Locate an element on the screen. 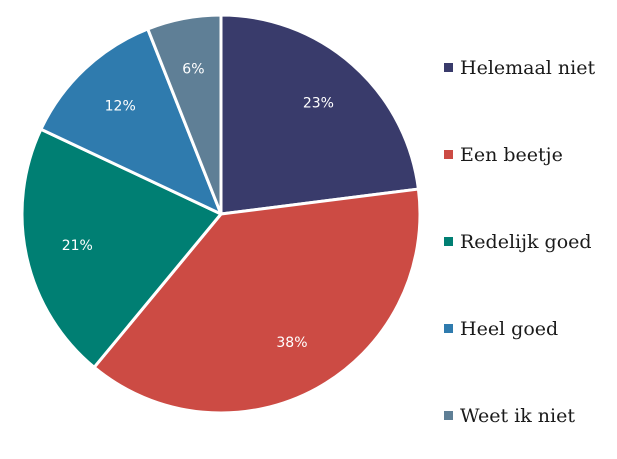 The width and height of the screenshot is (617, 459). legend-item-3: Redelijk goed is located at coordinates (529, 241).